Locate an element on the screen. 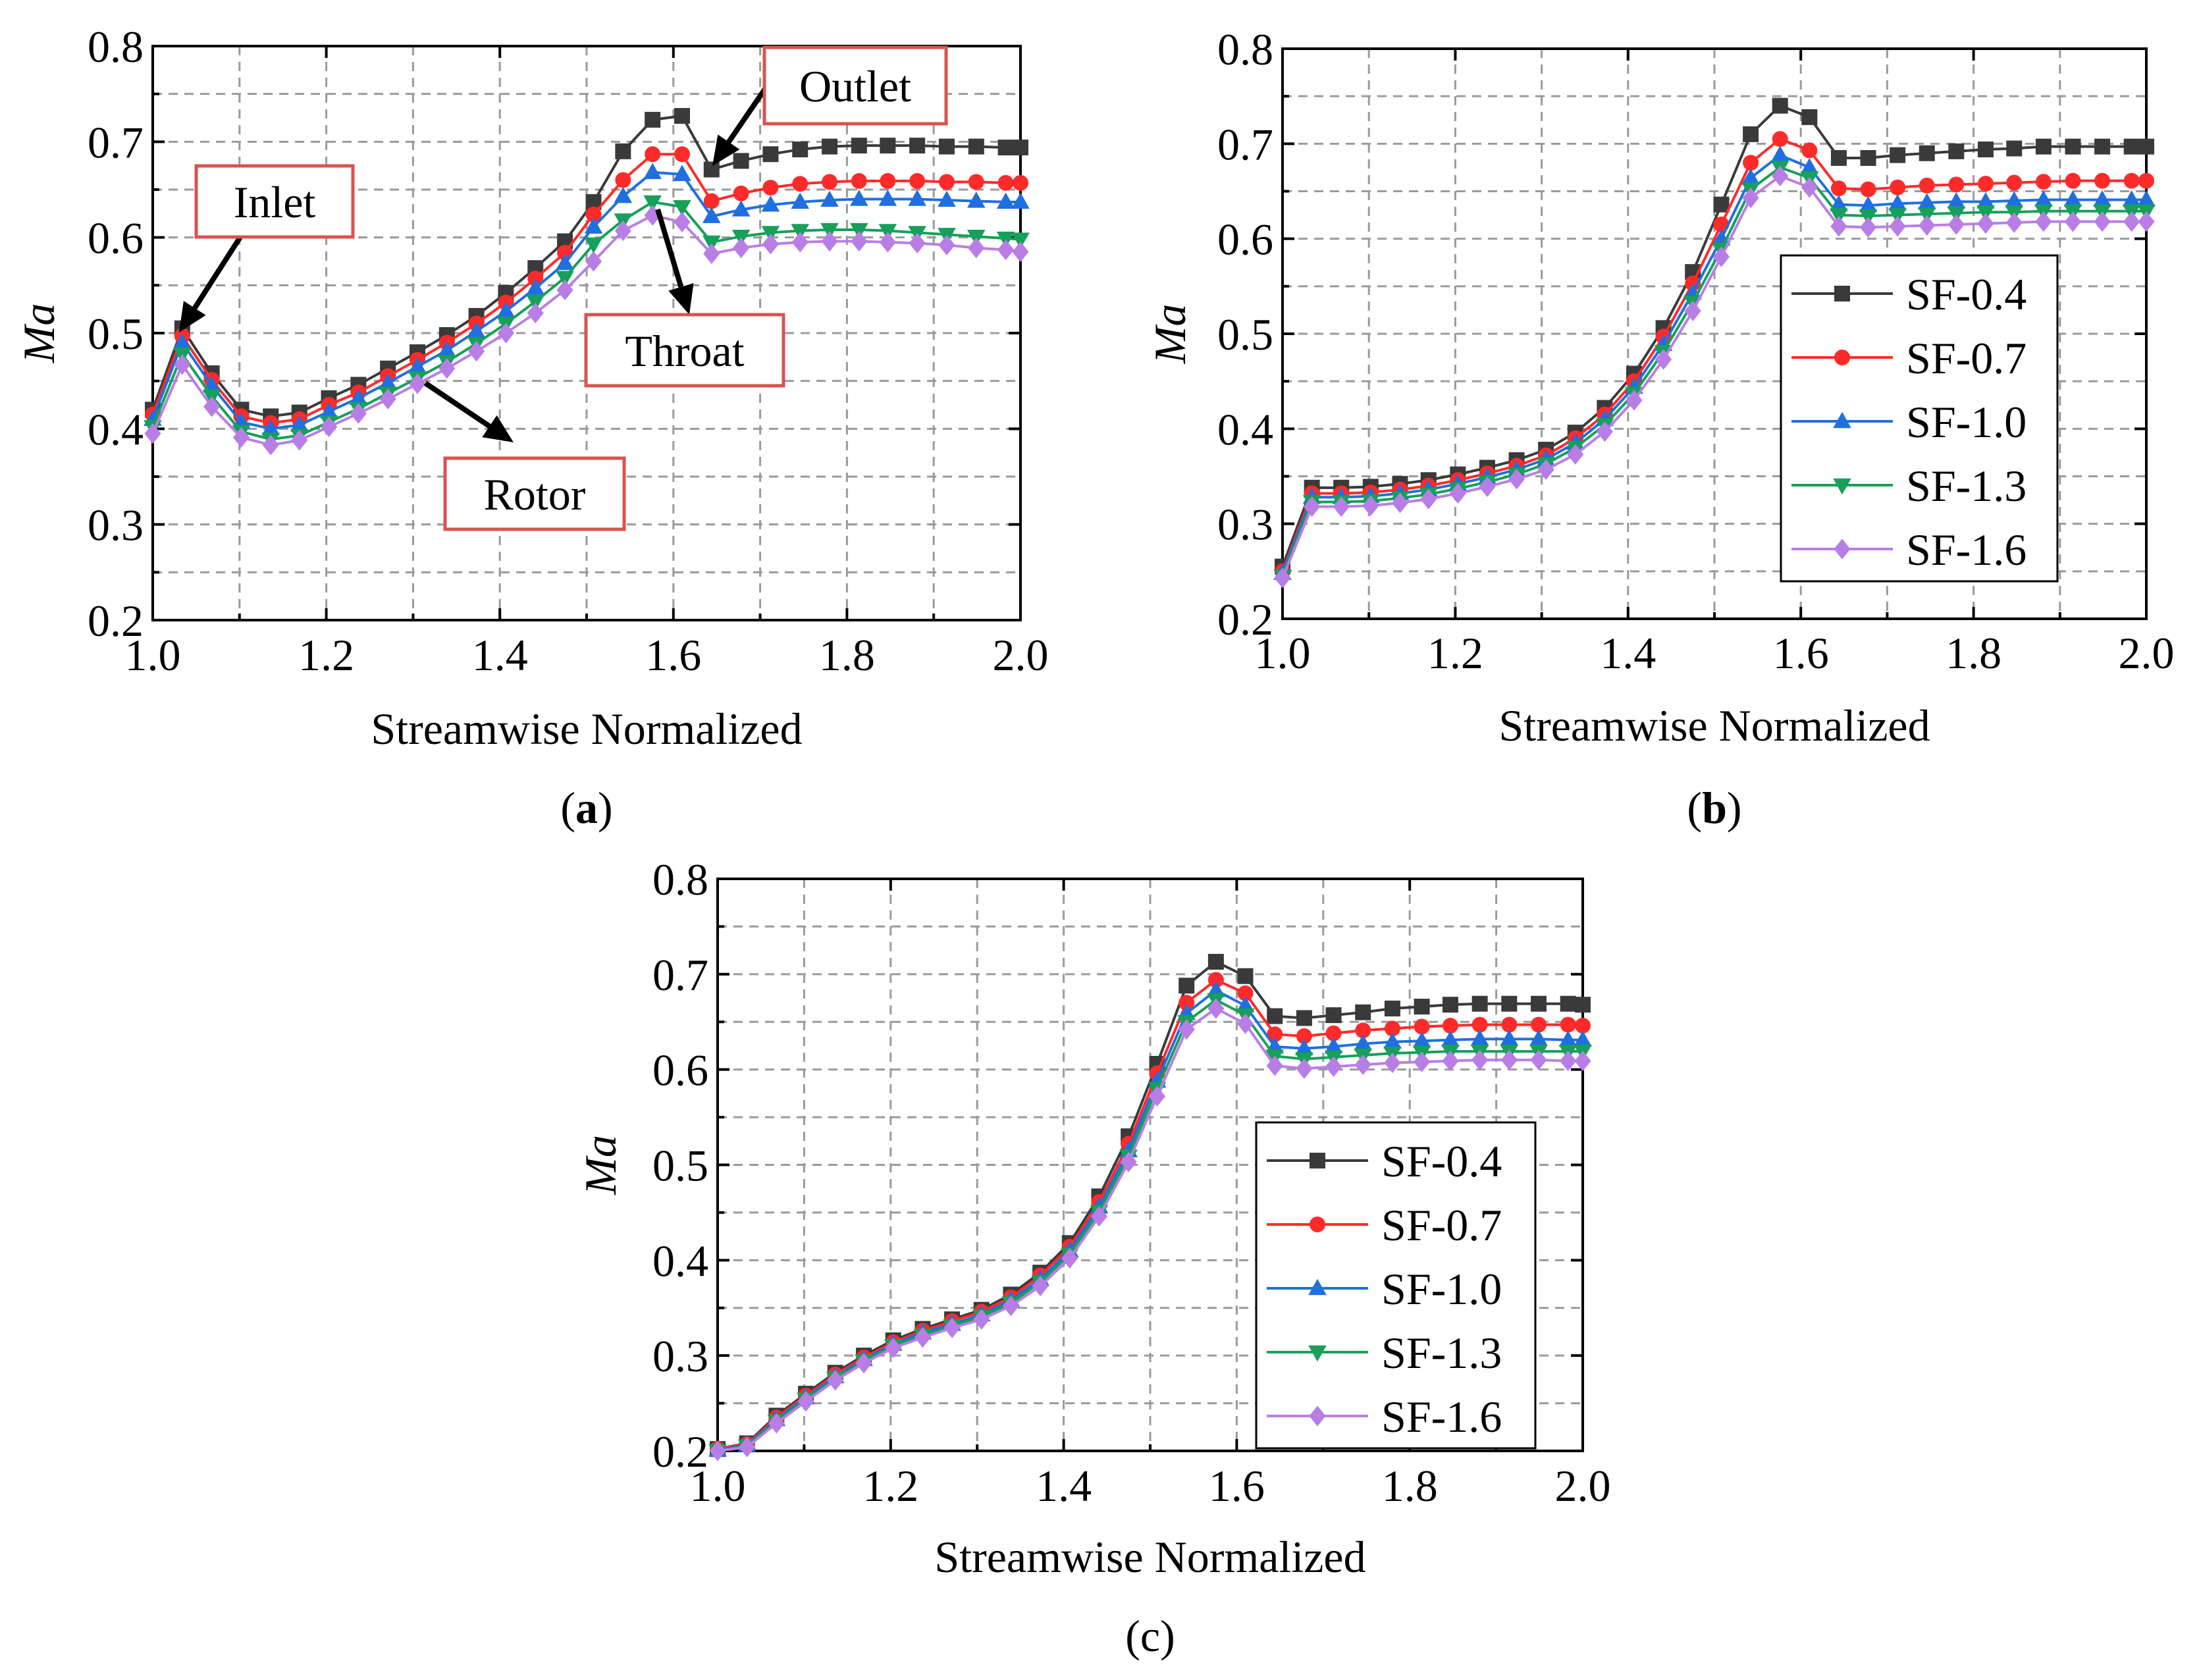 The image size is (2199, 1680). x-tick-label: 1.0 is located at coordinates (718, 1486).